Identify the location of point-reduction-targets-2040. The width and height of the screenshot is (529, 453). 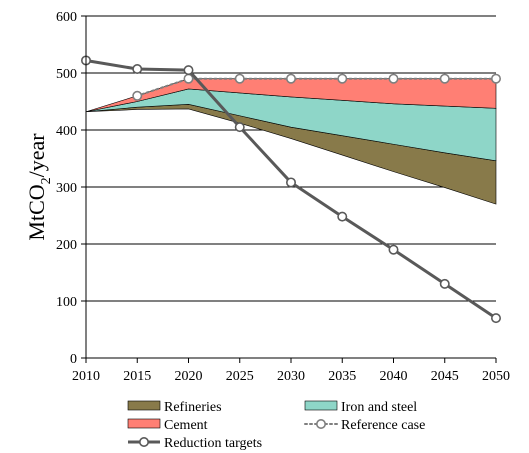
(393, 249).